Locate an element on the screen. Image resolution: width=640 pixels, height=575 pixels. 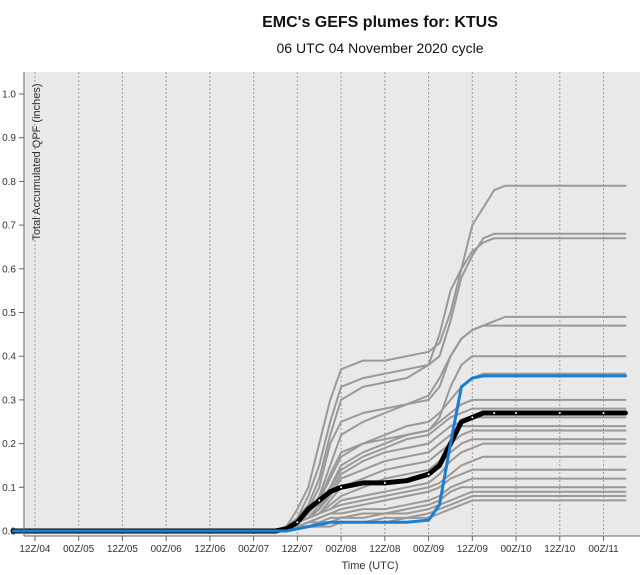
chart-title: EMC's GEFS plumes for: KTUS is located at coordinates (380, 22).